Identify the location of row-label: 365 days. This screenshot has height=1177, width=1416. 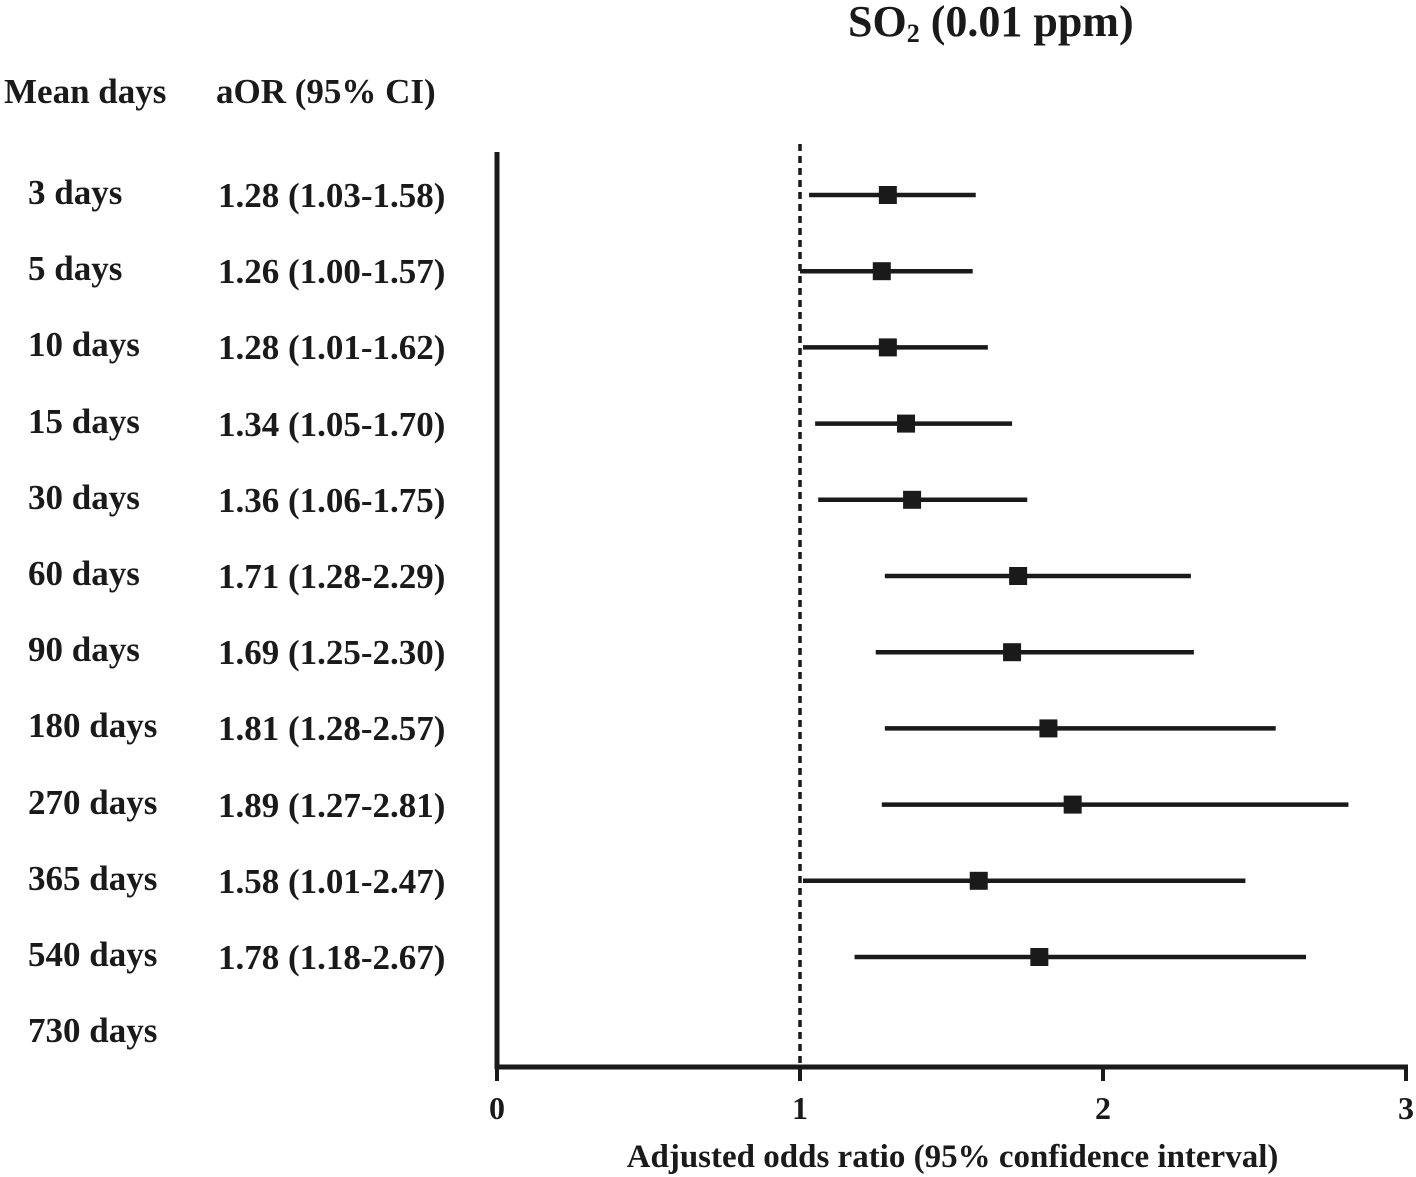
(93, 878).